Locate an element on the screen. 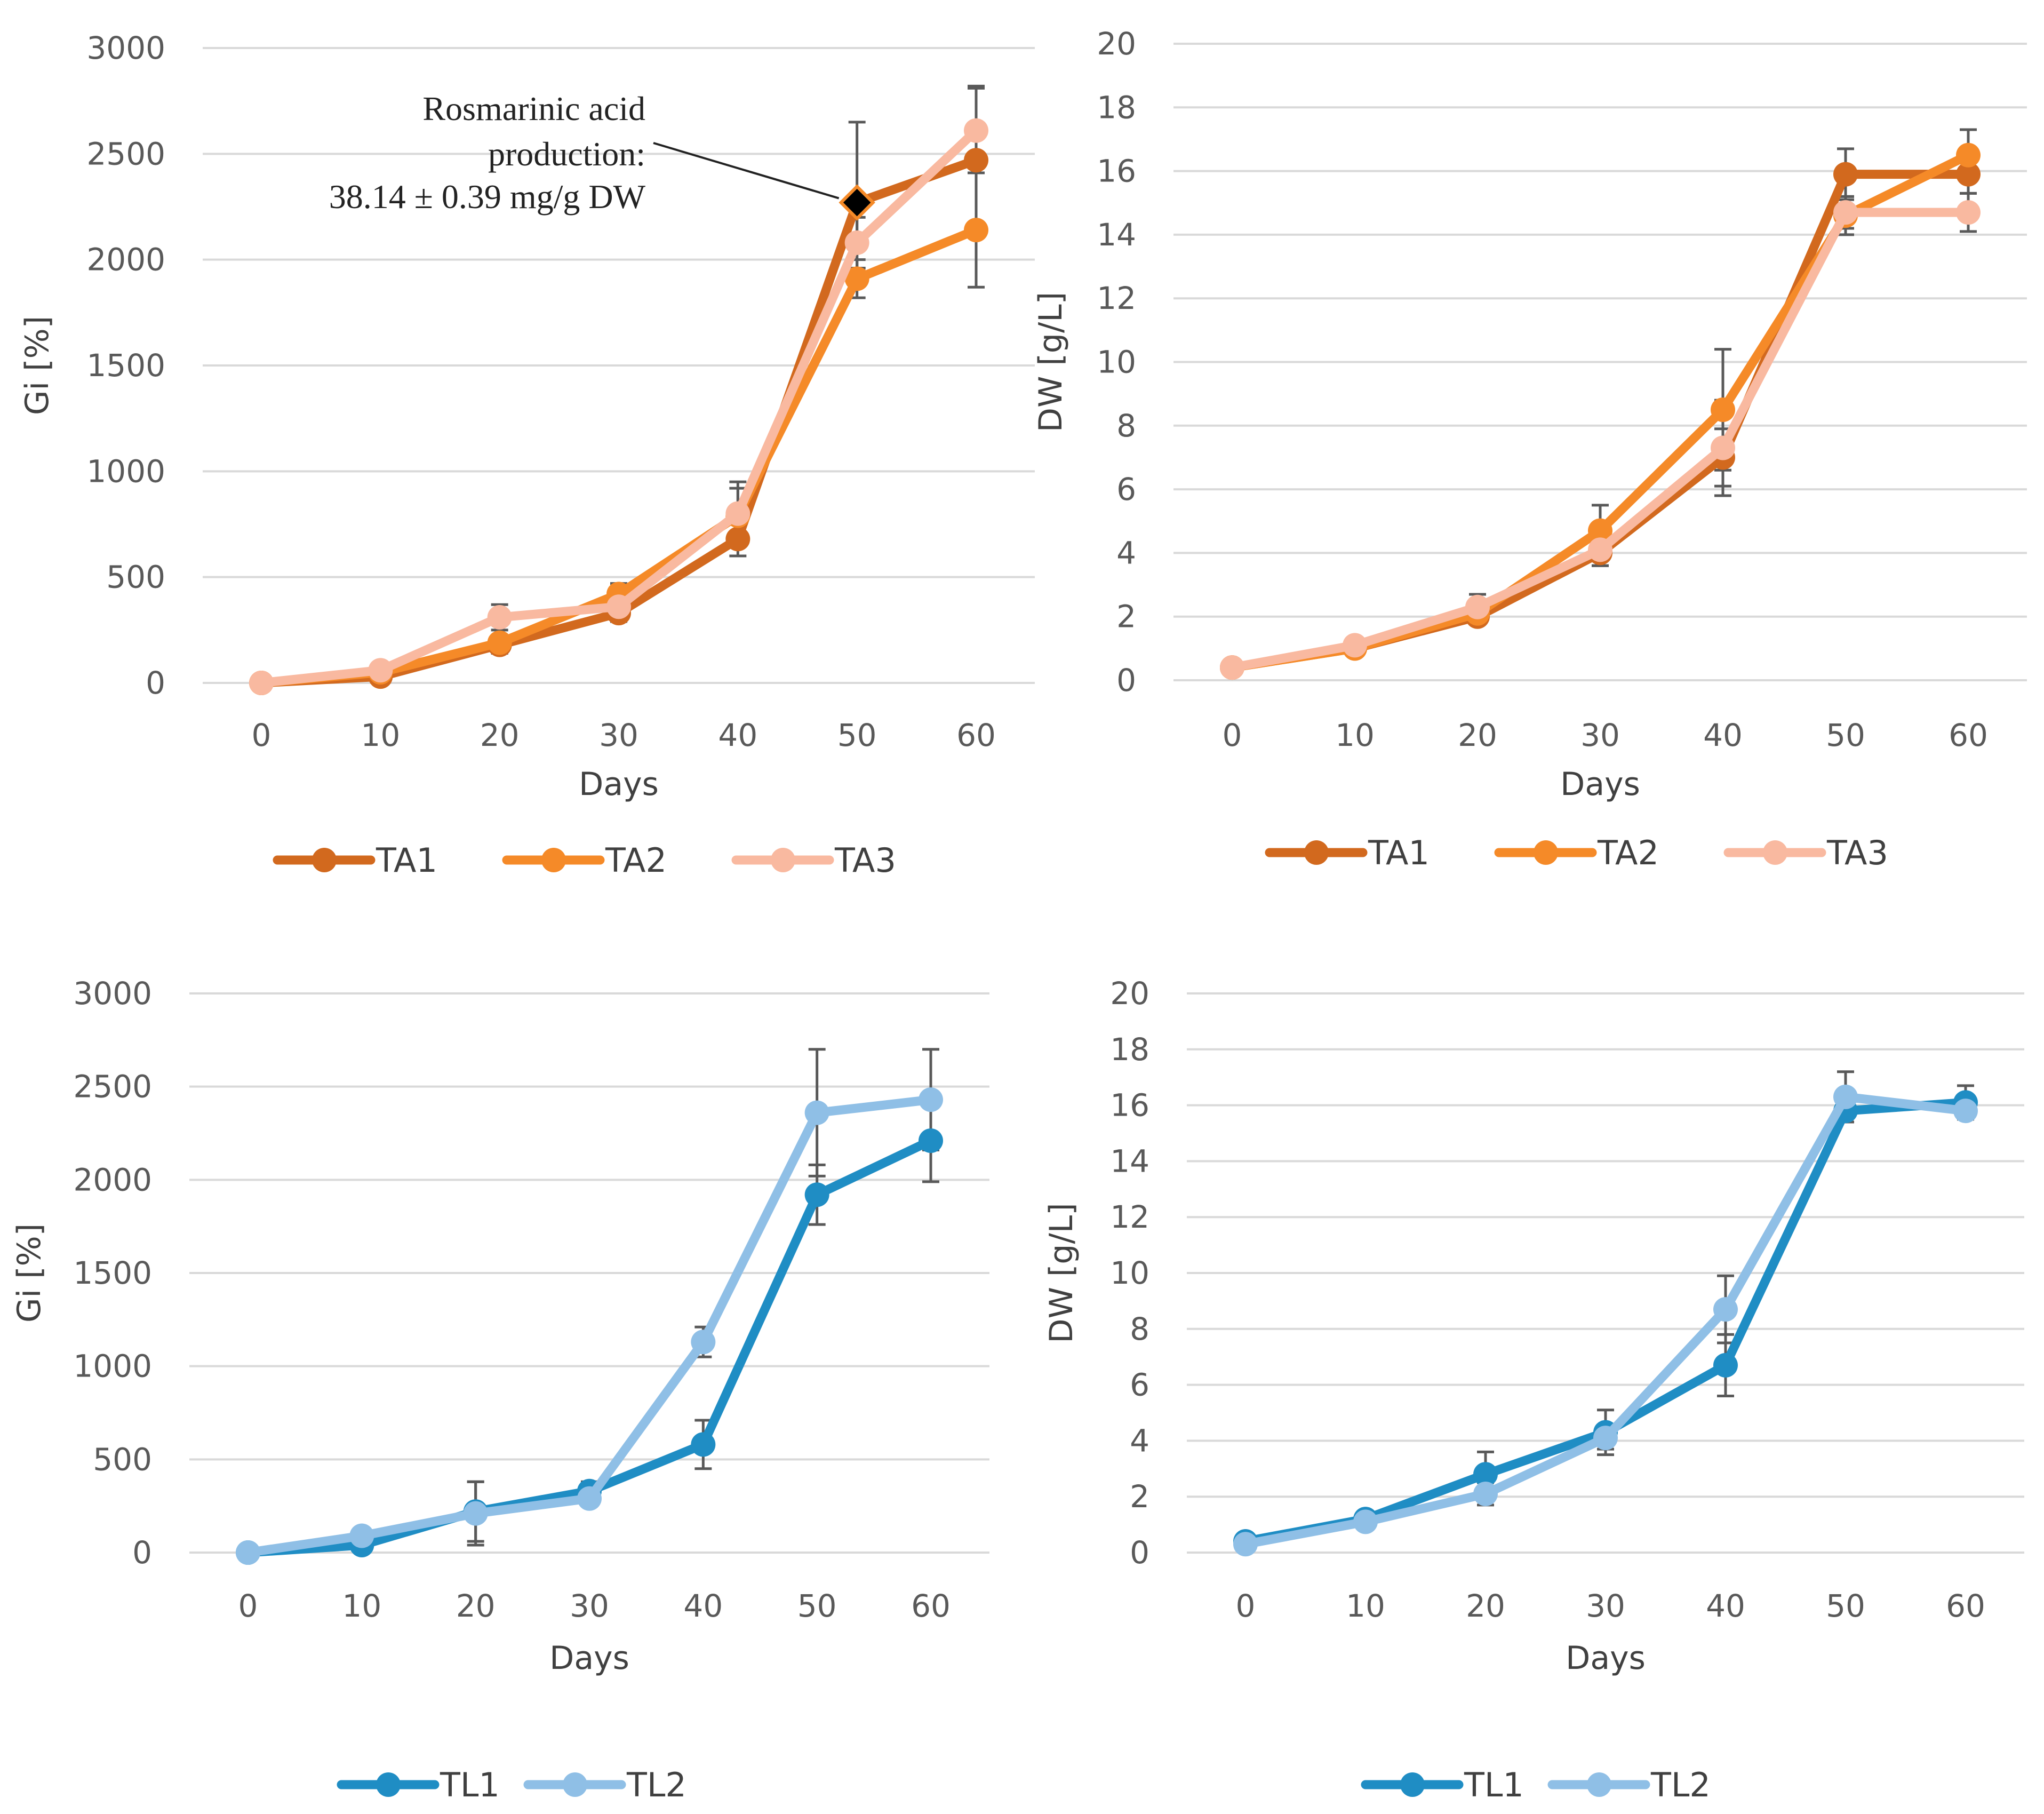 The width and height of the screenshot is (2044, 1814). y-tick-label: 2000 is located at coordinates (112, 1179).